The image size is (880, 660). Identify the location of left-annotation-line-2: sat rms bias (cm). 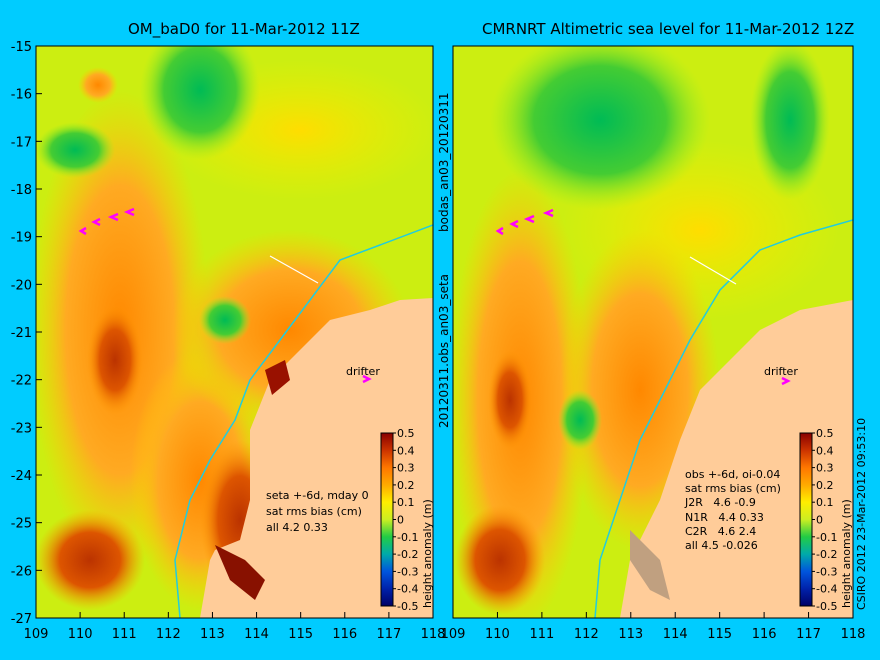
(314, 511).